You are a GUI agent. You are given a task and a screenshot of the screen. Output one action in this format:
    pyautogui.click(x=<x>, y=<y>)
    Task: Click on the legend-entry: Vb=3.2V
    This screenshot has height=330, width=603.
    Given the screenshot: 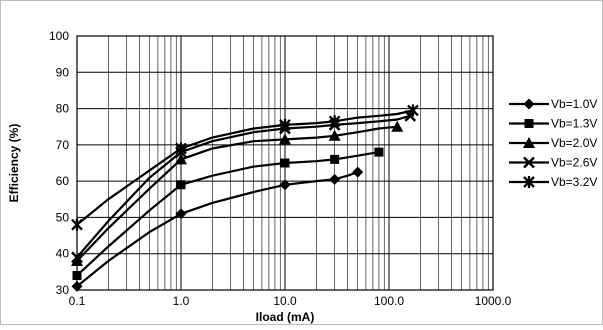 What is the action you would take?
    pyautogui.click(x=553, y=182)
    